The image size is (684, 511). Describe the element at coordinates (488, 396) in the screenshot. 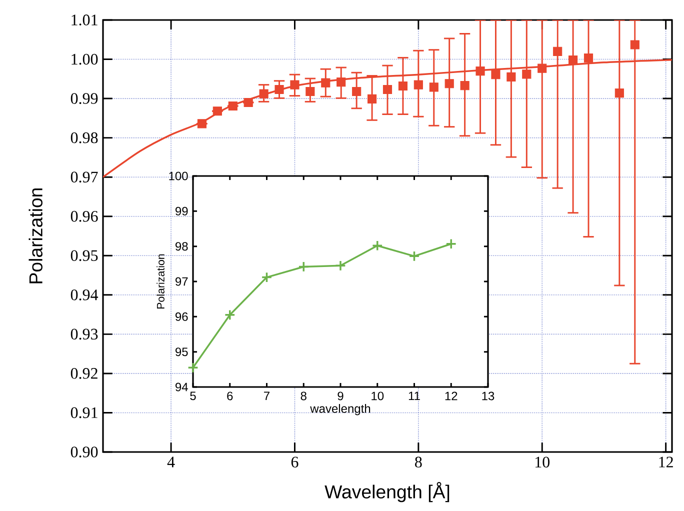

I see `x-tick-label: 13` at that location.